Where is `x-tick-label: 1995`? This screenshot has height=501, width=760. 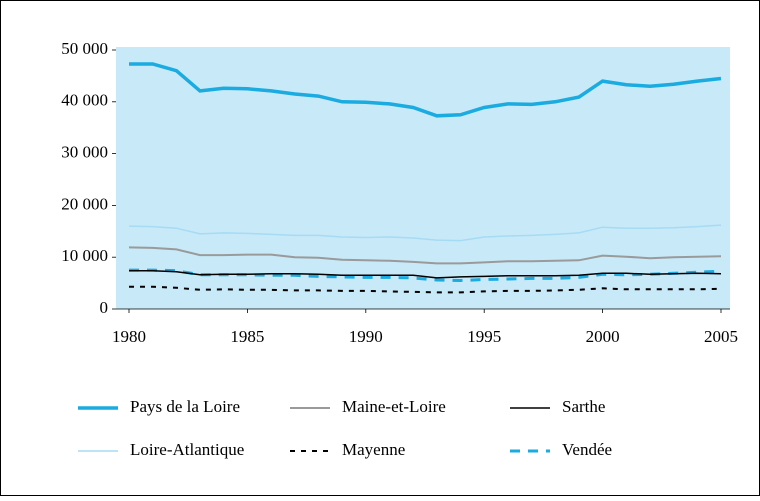 x-tick-label: 1995 is located at coordinates (484, 336).